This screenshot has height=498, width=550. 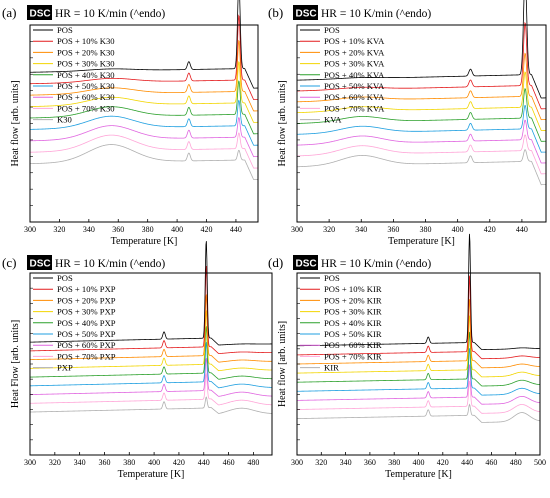 What do you see at coordinates (65, 368) in the screenshot?
I see `legend-entry: PXP` at bounding box center [65, 368].